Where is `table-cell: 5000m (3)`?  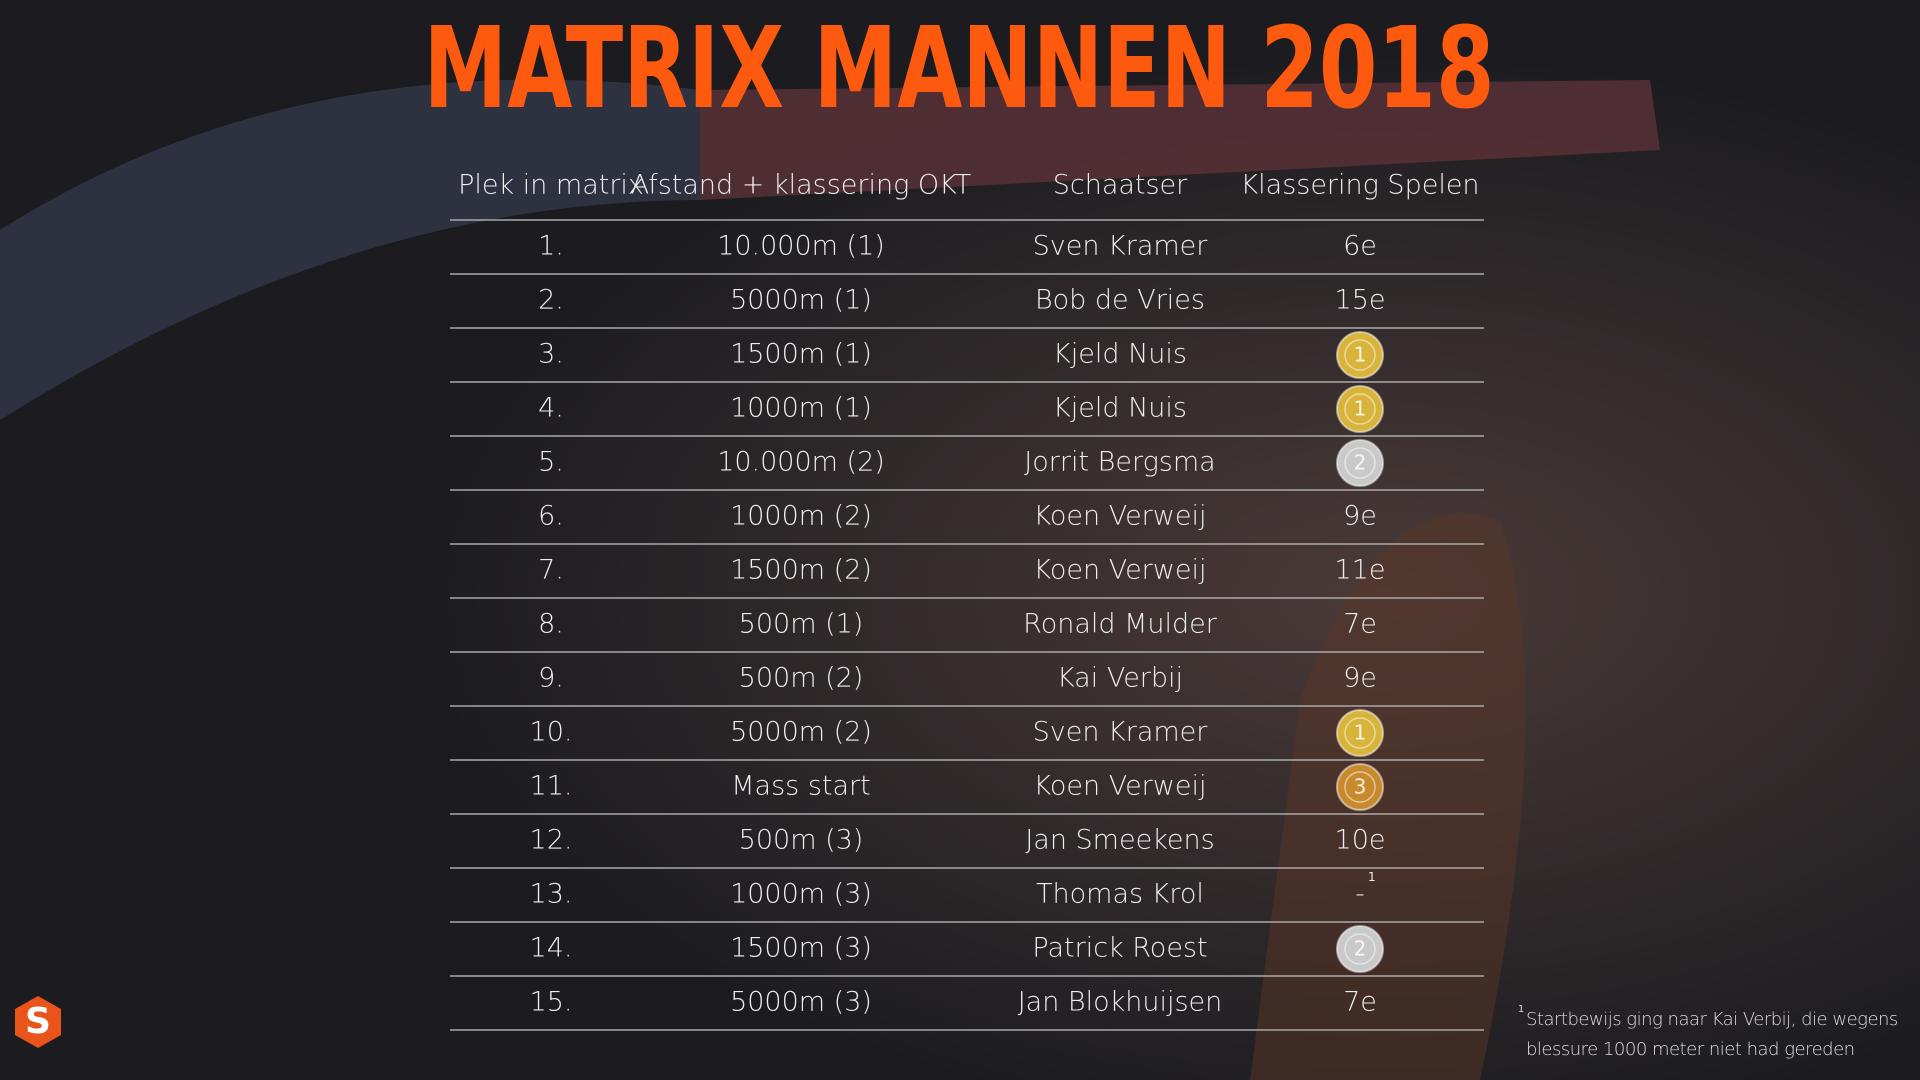 table-cell: 5000m (3) is located at coordinates (801, 1002).